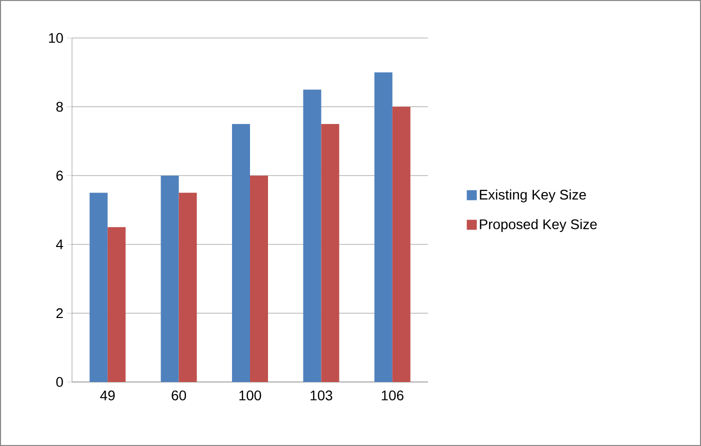  Describe the element at coordinates (59, 107) in the screenshot. I see `y-tick-label: 8` at that location.